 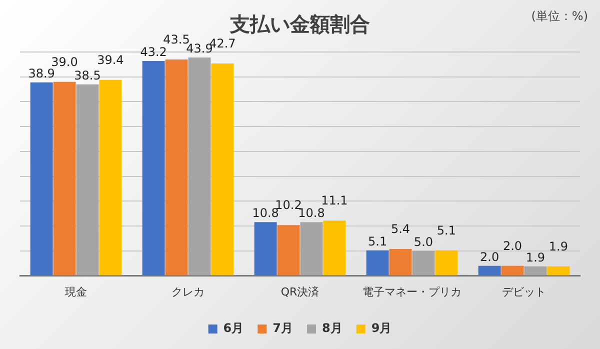 I want to click on x-tick-label: QR決済, so click(x=300, y=291).